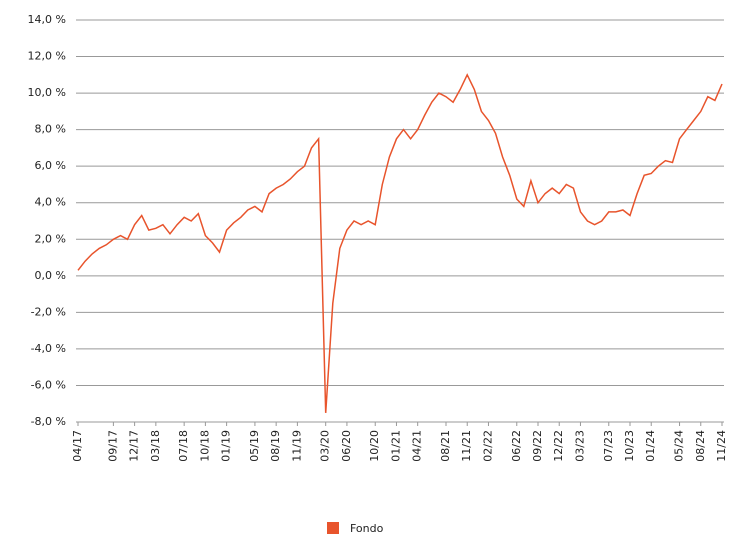 The width and height of the screenshot is (740, 545). What do you see at coordinates (48, 421) in the screenshot?
I see `y-tick-label: -8,0 %` at bounding box center [48, 421].